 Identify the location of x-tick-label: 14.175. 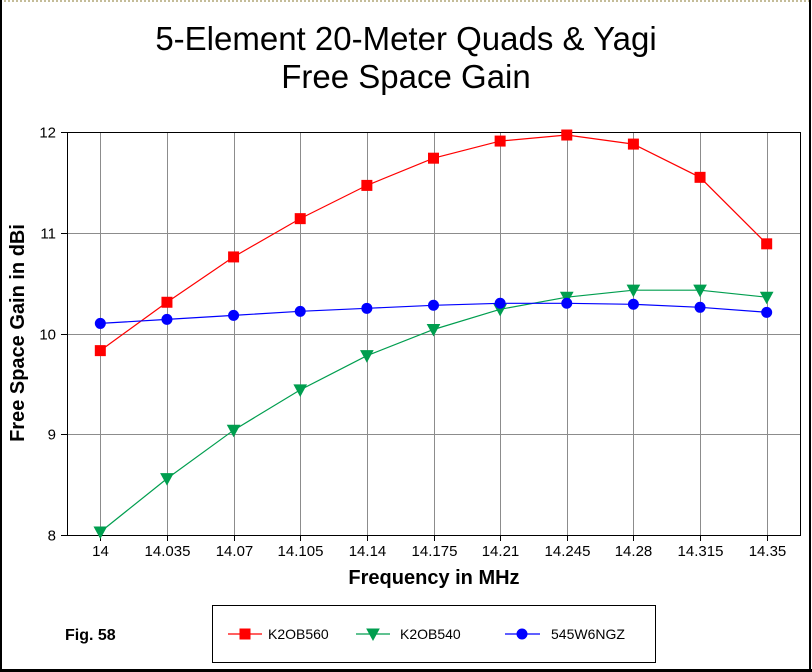
(435, 551).